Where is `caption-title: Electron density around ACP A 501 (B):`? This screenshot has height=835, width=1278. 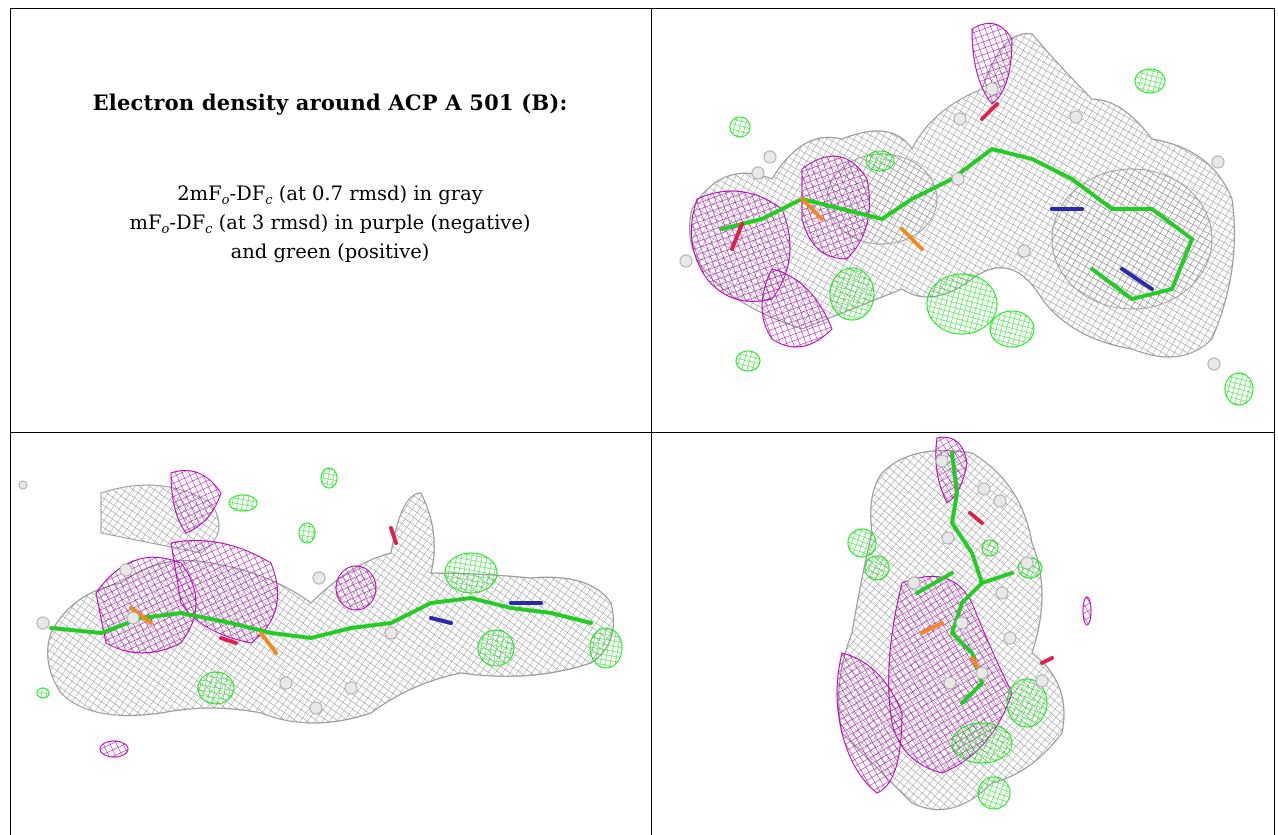
caption-title: Electron density around ACP A 501 (B): is located at coordinates (330, 102).